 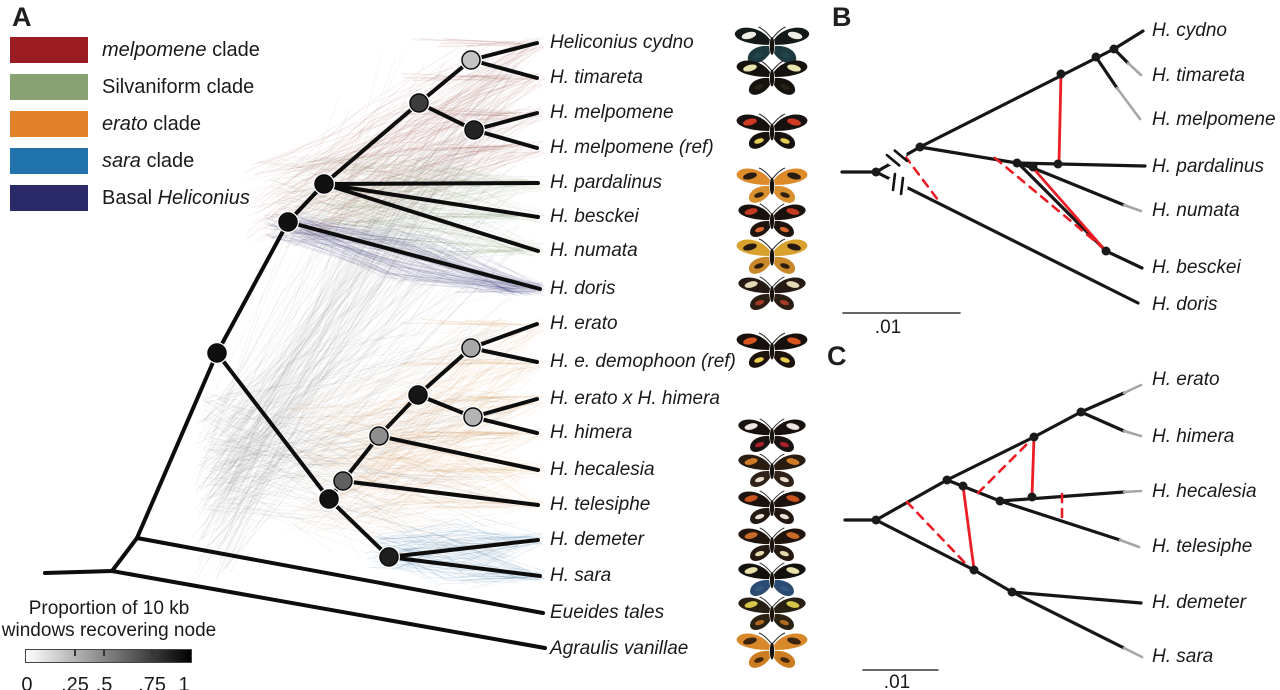 What do you see at coordinates (772, 650) in the screenshot?
I see `butterfly-icon-agraulis-vanillae` at bounding box center [772, 650].